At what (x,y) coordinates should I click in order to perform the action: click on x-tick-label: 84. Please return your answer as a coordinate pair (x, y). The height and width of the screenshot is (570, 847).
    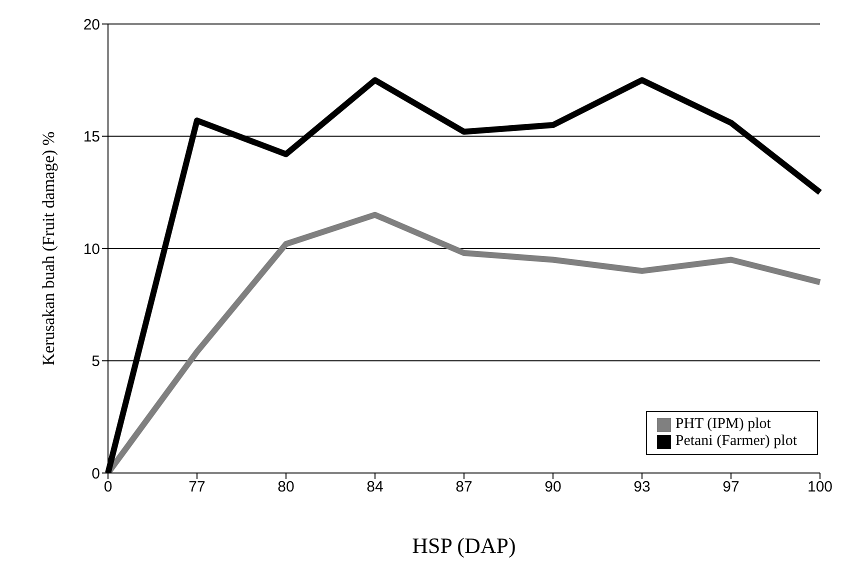
    Looking at the image, I should click on (375, 487).